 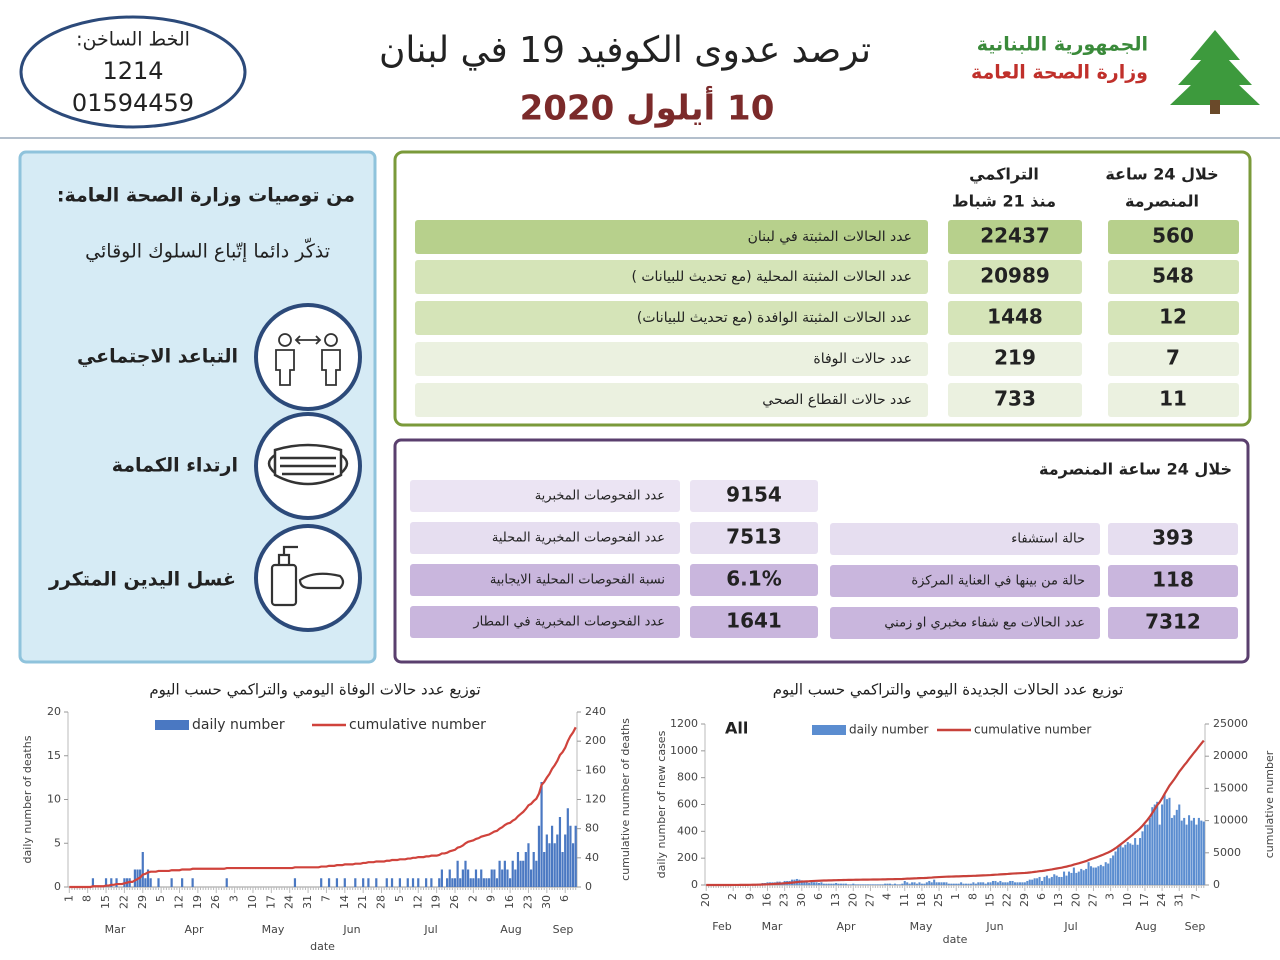 What do you see at coordinates (1135, 469) in the screenshot?
I see `tests-title: خلال 24 ساعة المنصرمة` at bounding box center [1135, 469].